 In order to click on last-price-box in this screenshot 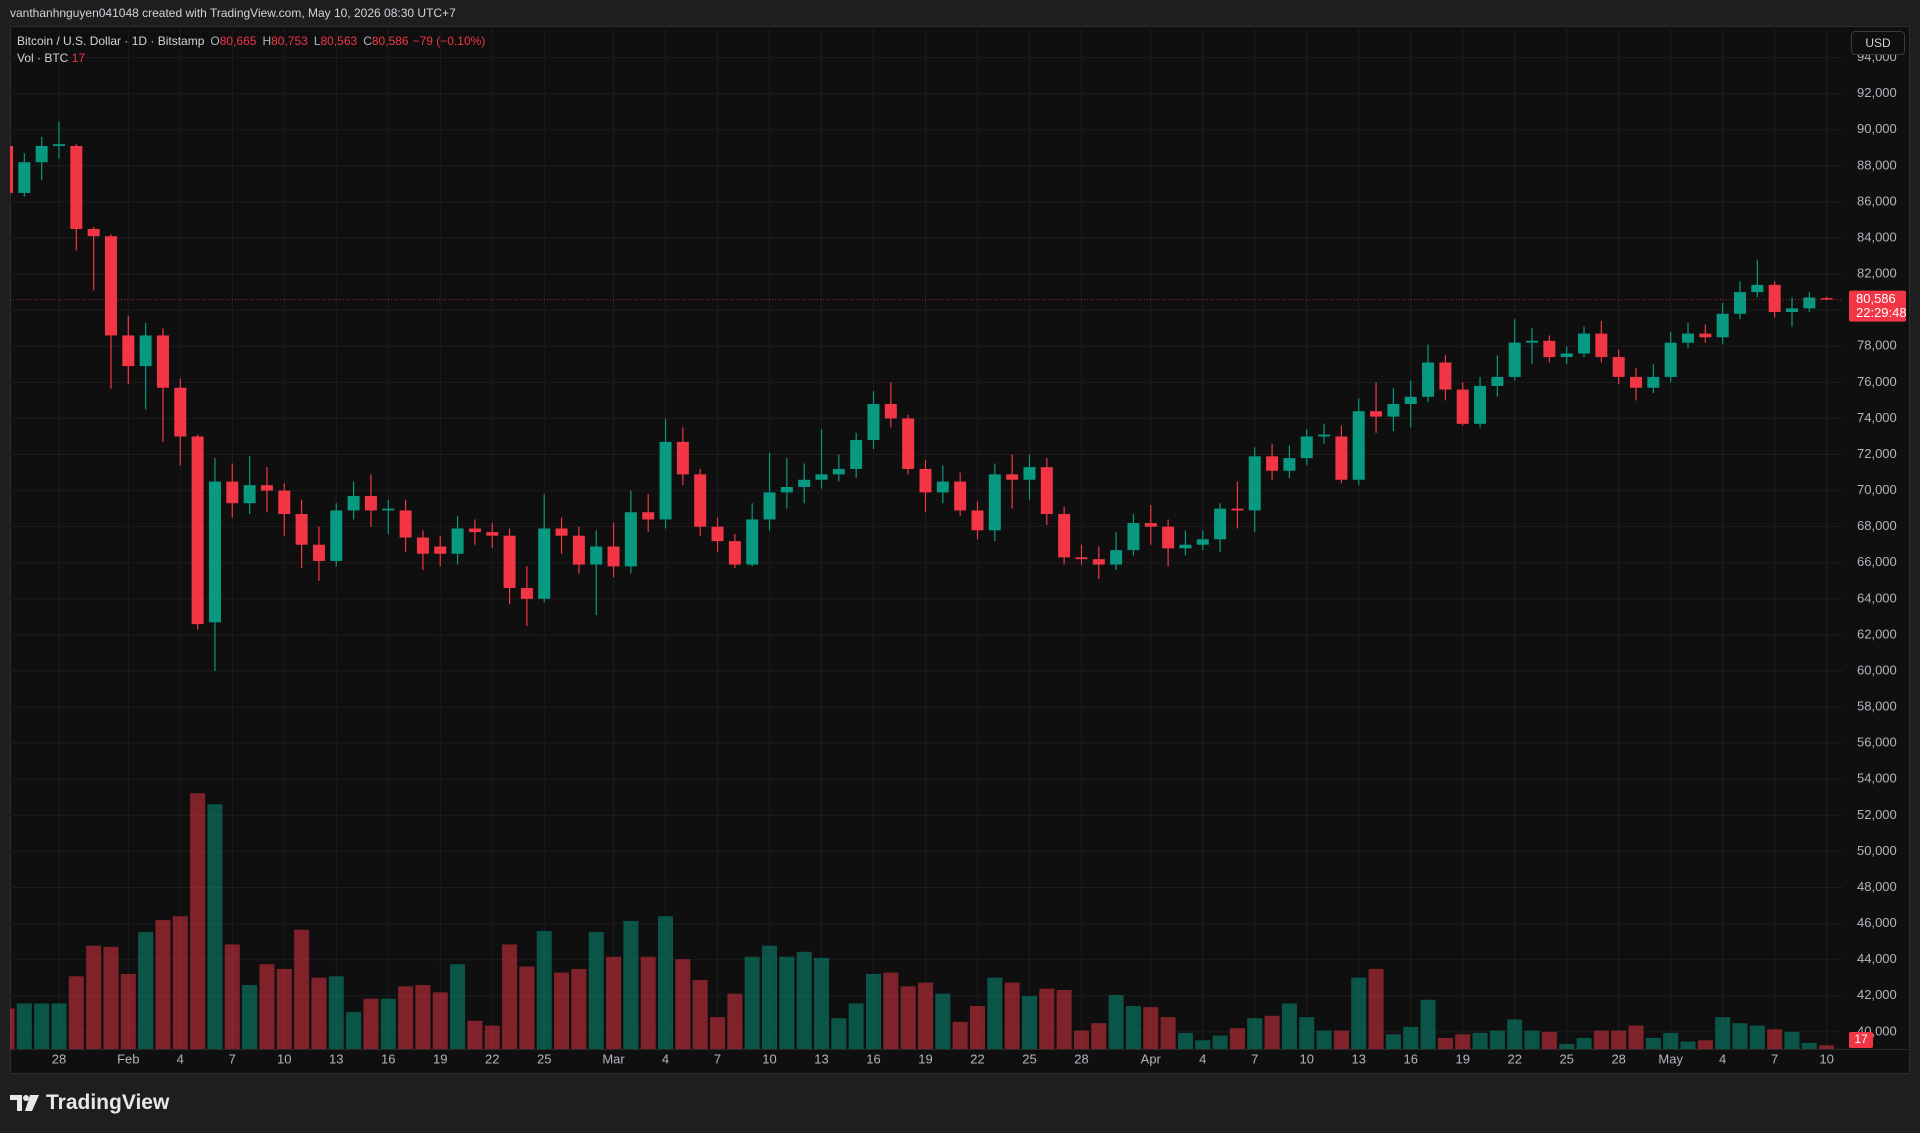, I will do `click(1877, 306)`.